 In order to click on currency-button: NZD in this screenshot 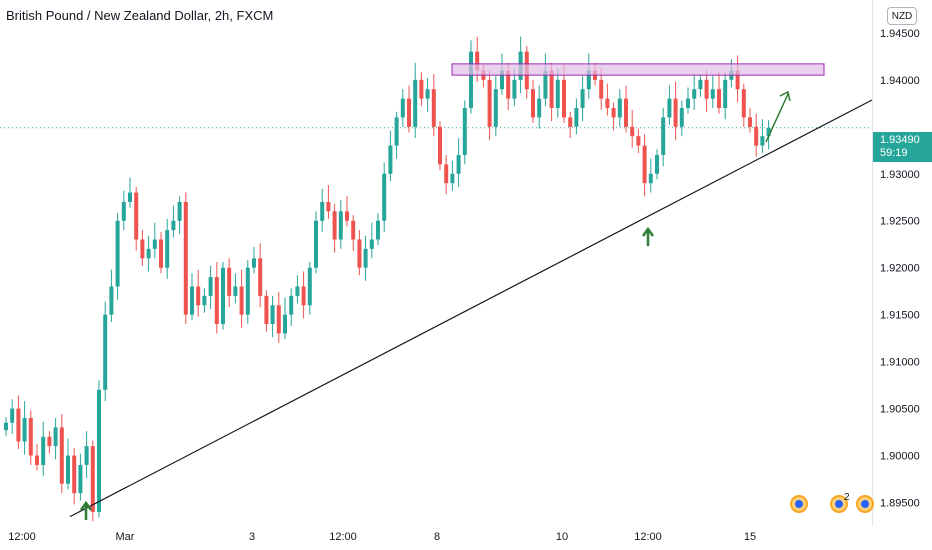, I will do `click(902, 16)`.